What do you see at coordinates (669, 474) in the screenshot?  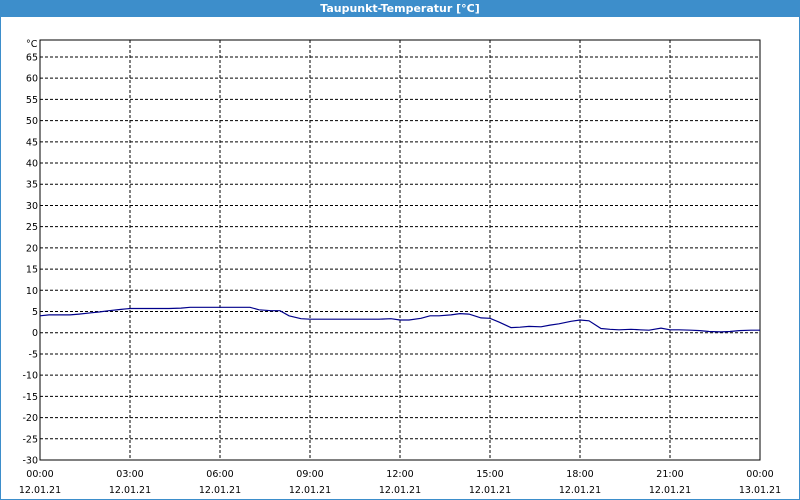 I see `x-tick-time-label: 21:00` at bounding box center [669, 474].